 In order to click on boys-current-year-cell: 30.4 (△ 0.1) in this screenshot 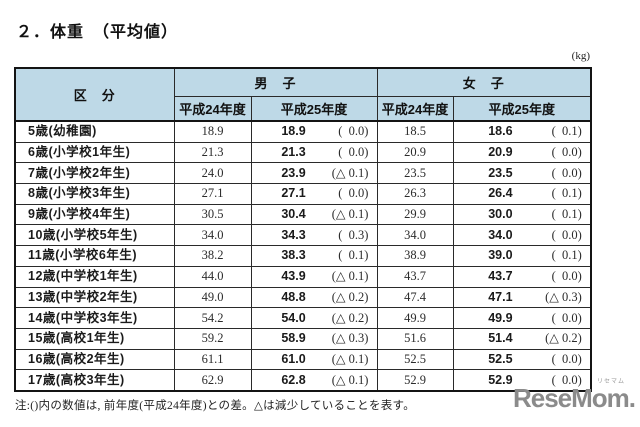, I will do `click(314, 214)`.